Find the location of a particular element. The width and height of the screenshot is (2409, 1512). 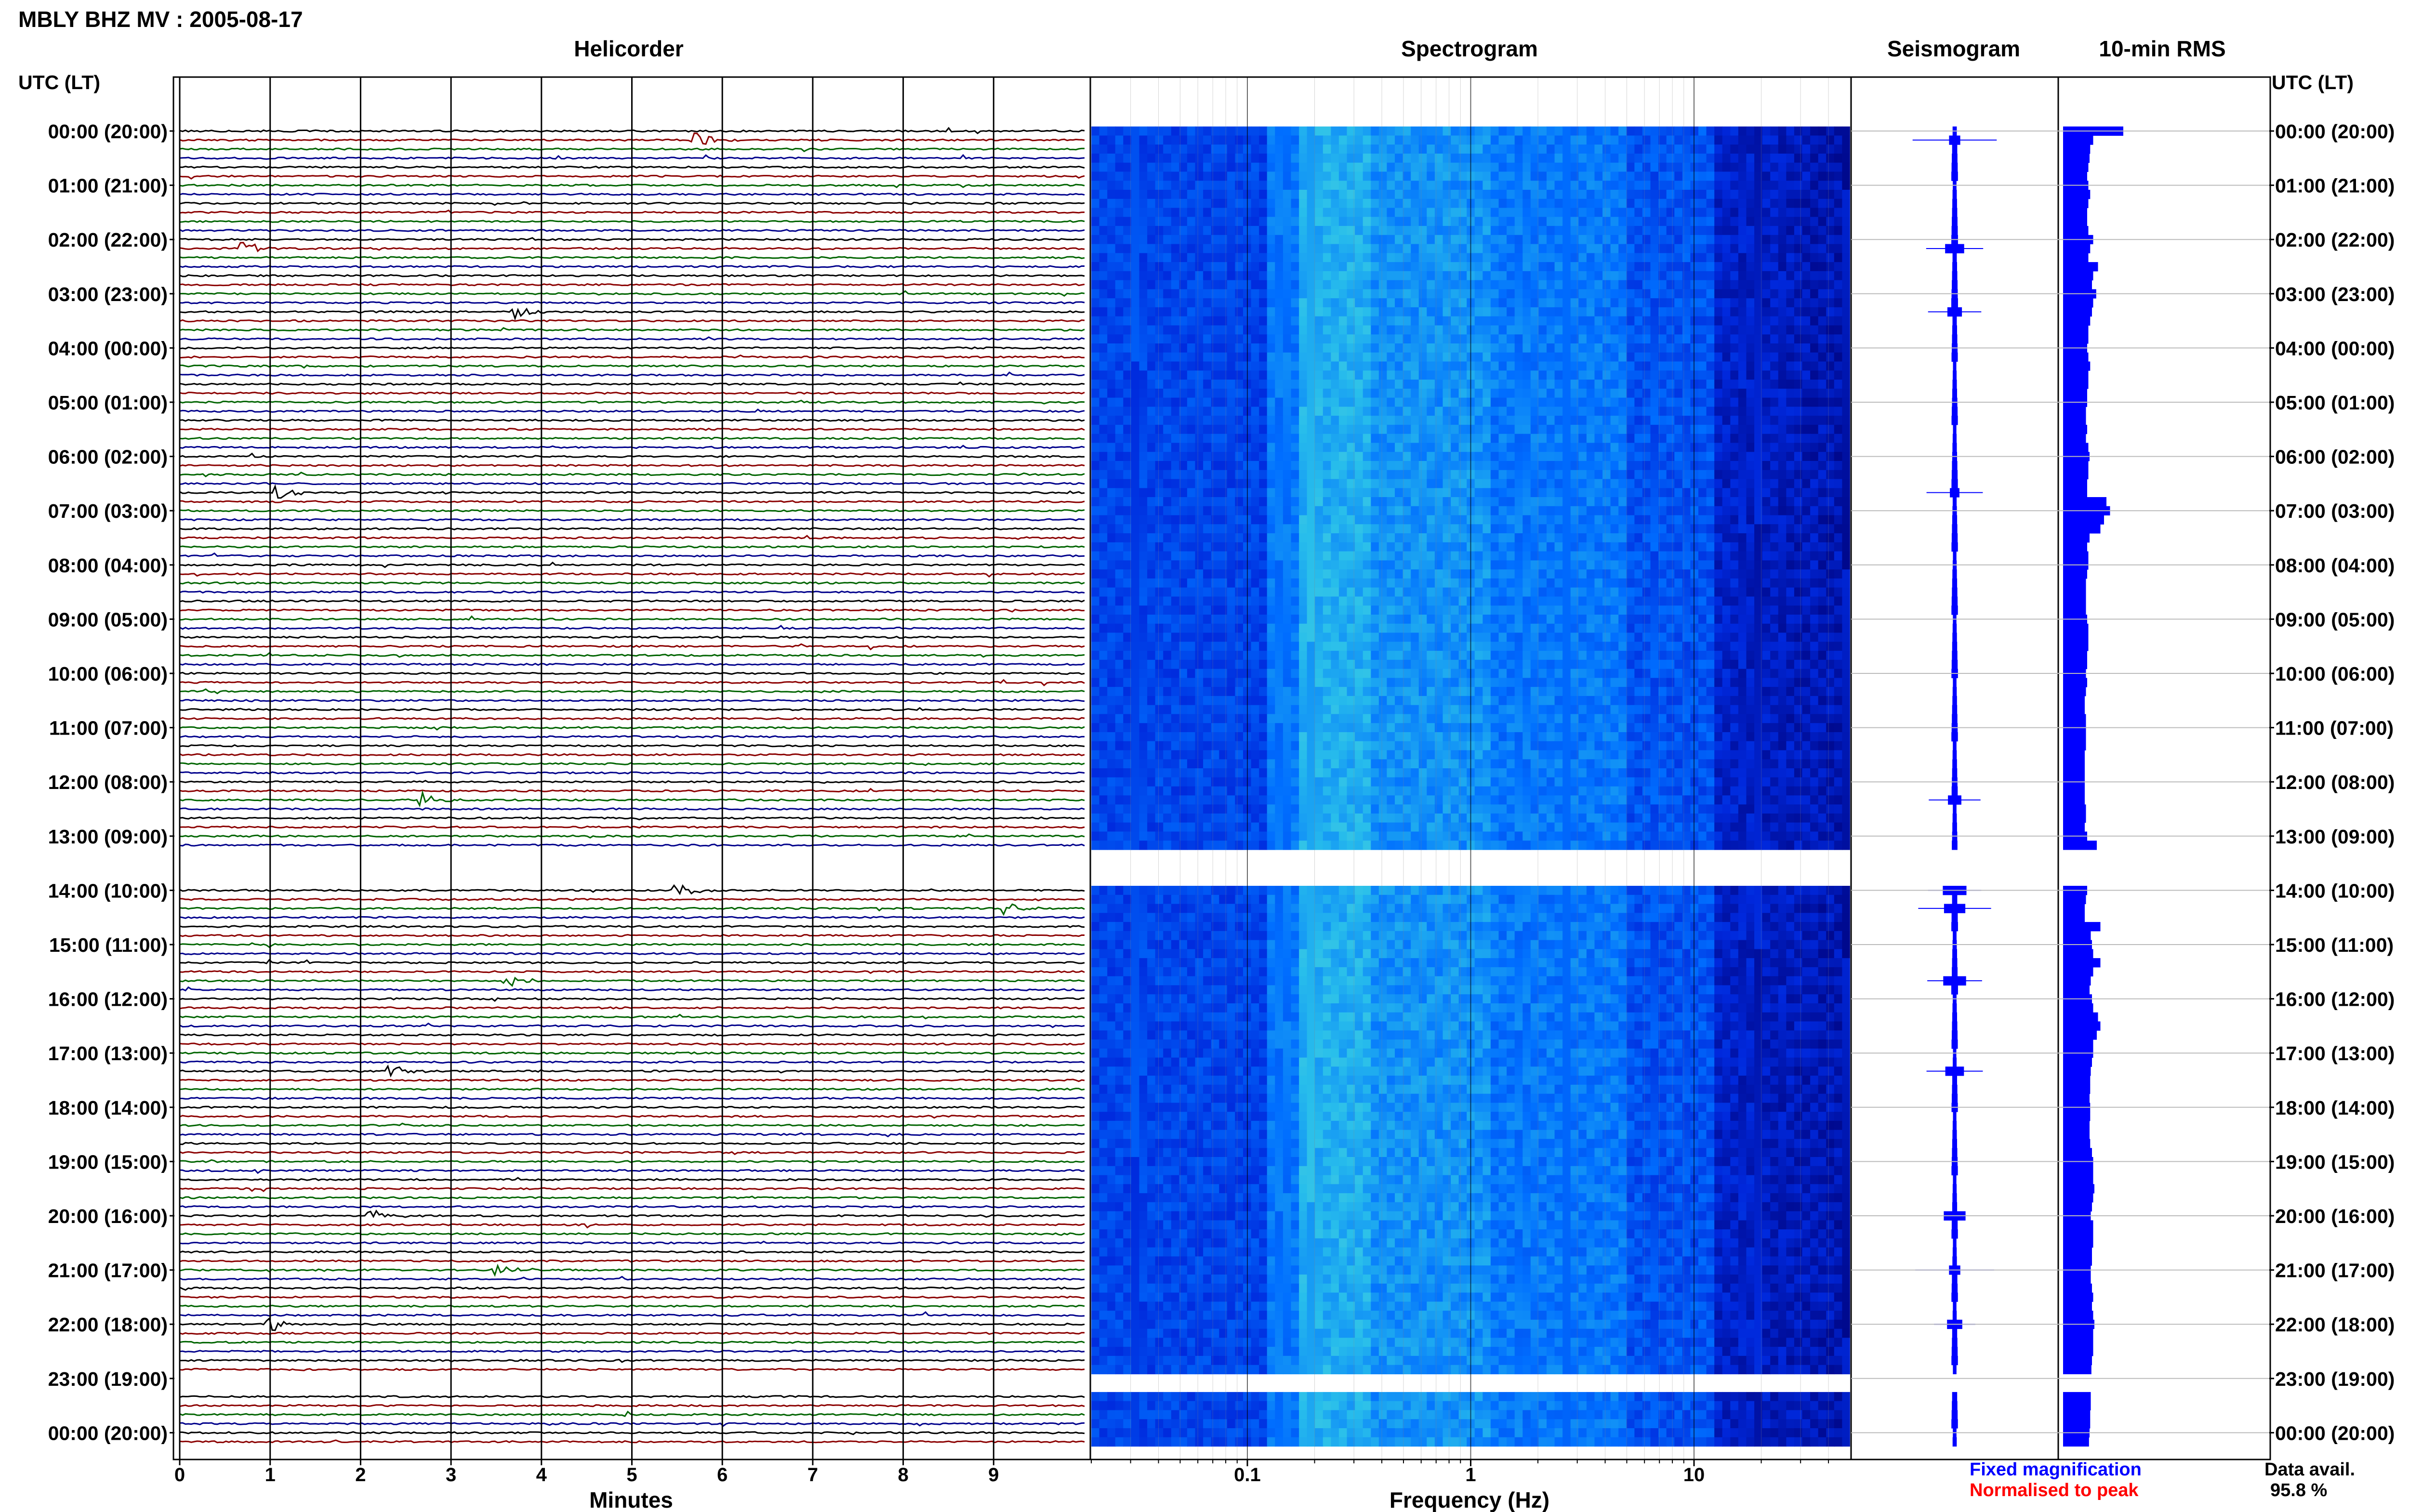

helicorder-trace is located at coordinates (632, 1278).